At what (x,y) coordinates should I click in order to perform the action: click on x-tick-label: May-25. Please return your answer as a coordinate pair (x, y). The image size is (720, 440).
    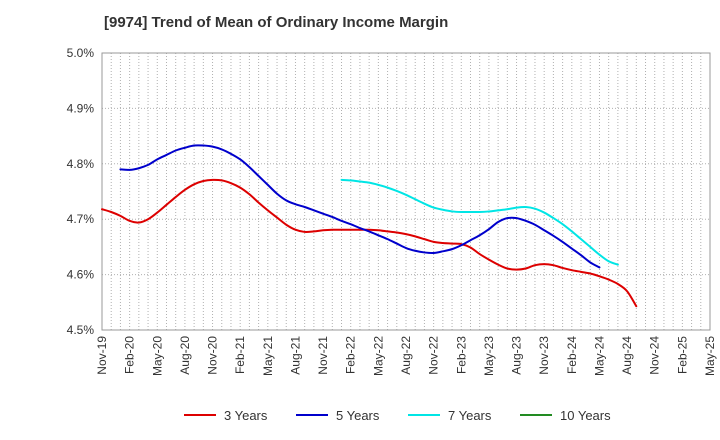
    Looking at the image, I should click on (710, 356).